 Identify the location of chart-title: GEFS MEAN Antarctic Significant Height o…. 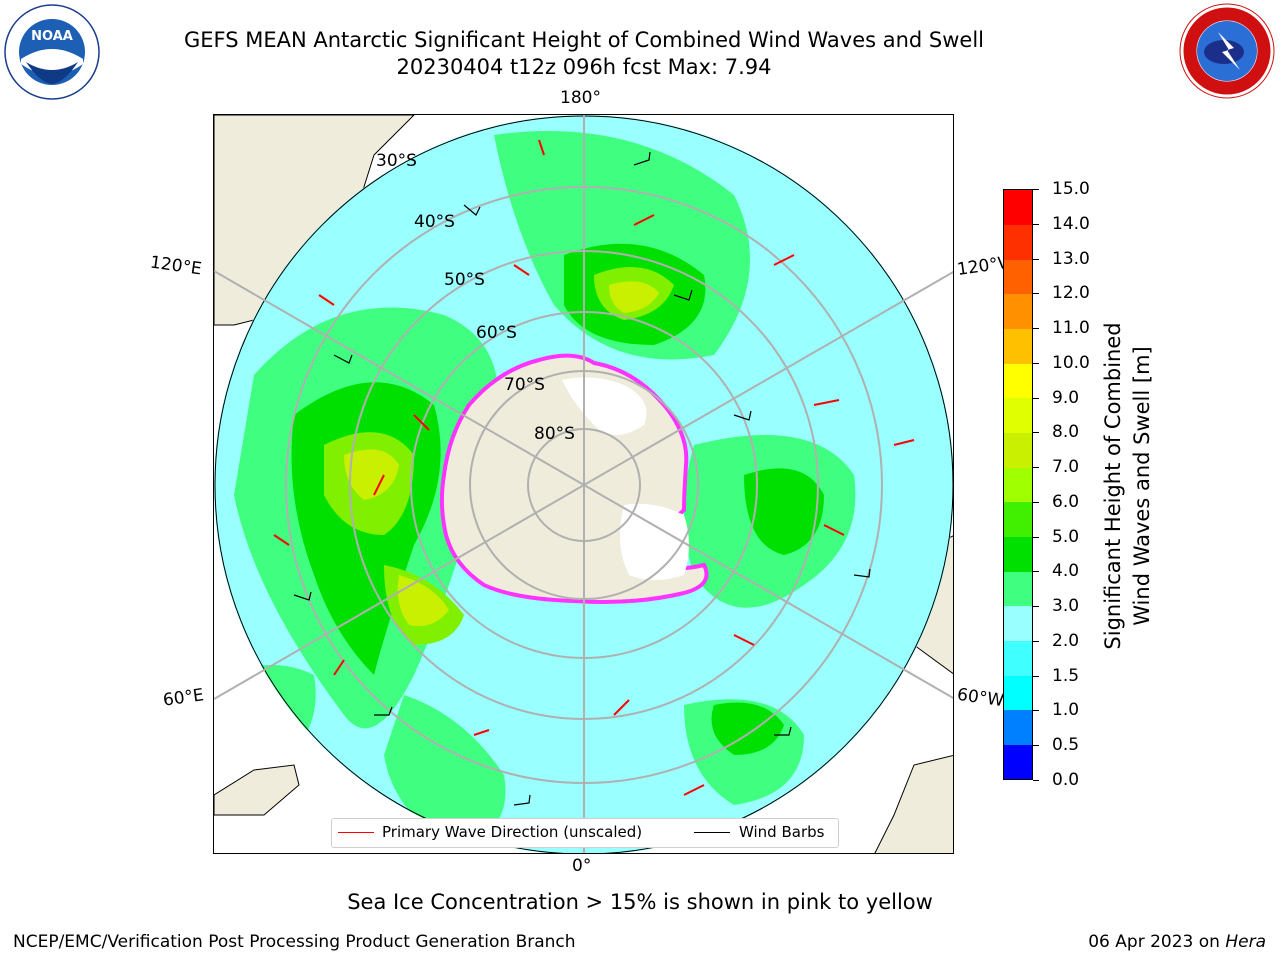
(584, 40).